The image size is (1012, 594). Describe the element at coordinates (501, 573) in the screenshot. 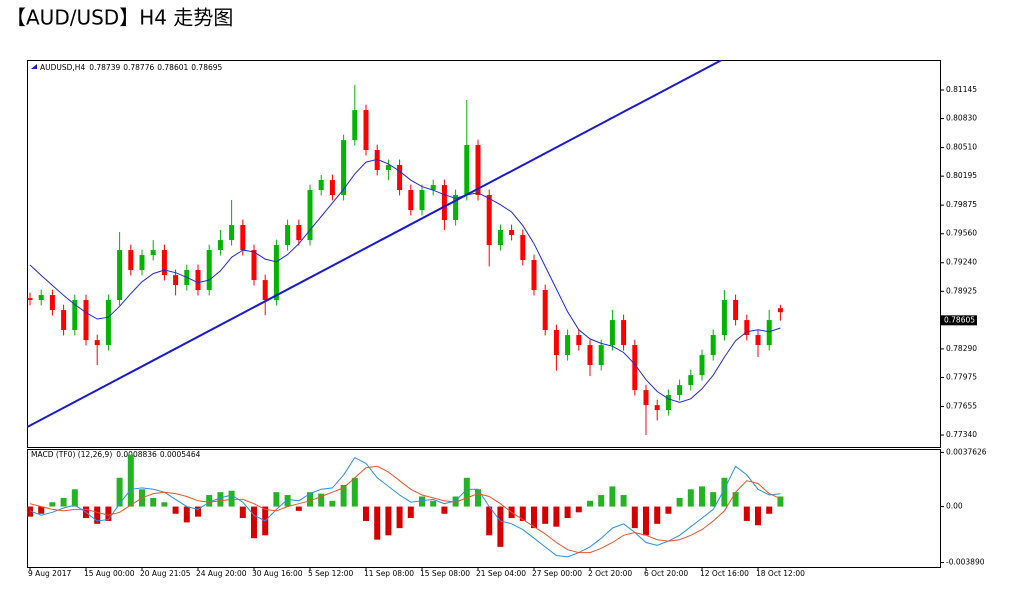

I see `x-tick-label: 21 Sep 04:00` at that location.